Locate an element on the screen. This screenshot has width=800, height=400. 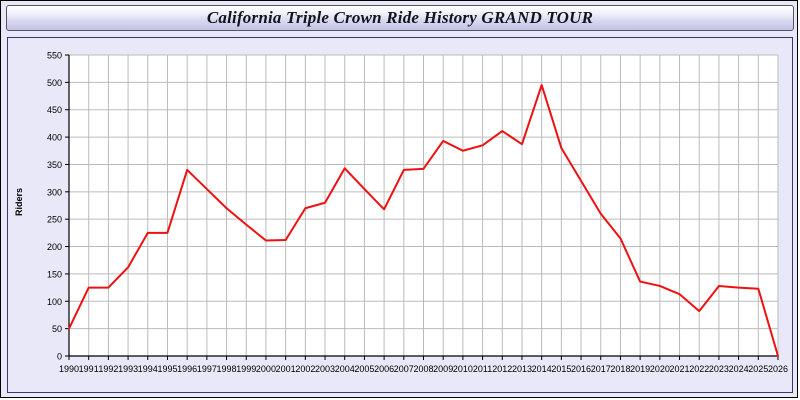
svg-text: 0 is located at coordinates (59, 357).